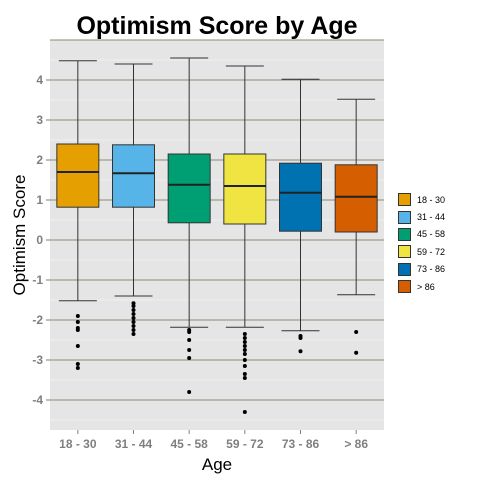  I want to click on legend-item: > 86, so click(421, 286).